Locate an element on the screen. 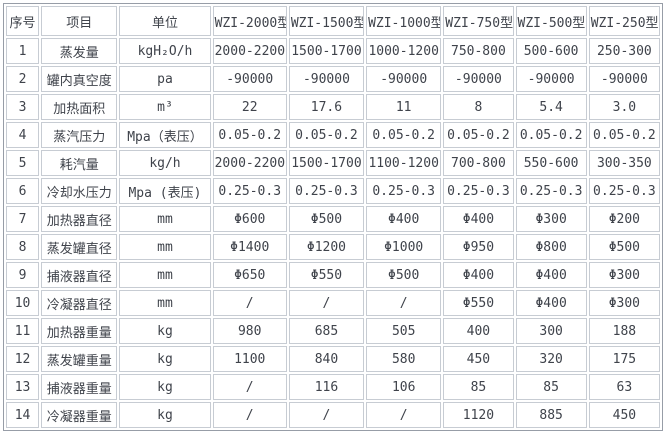 Image resolution: width=667 pixels, height=444 pixels. value-cell: 1000-1200 is located at coordinates (404, 51).